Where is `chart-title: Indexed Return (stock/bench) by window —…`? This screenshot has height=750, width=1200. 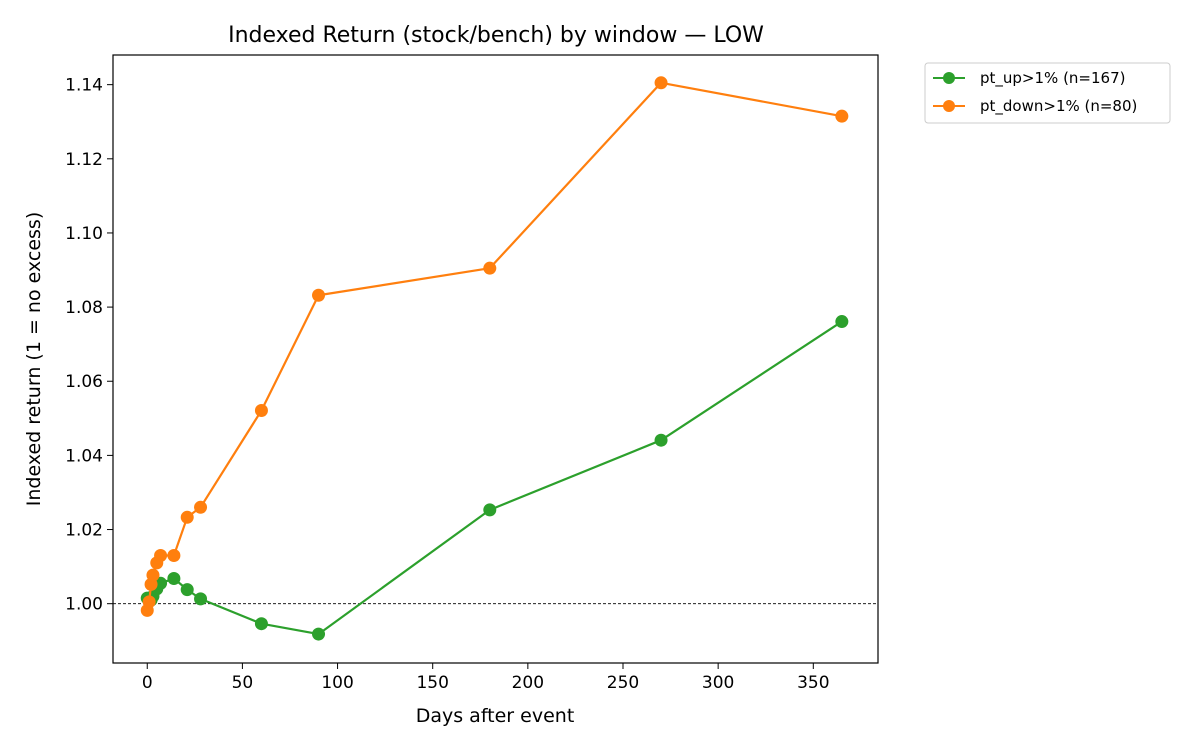
chart-title: Indexed Return (stock/bench) by window —… is located at coordinates (496, 35).